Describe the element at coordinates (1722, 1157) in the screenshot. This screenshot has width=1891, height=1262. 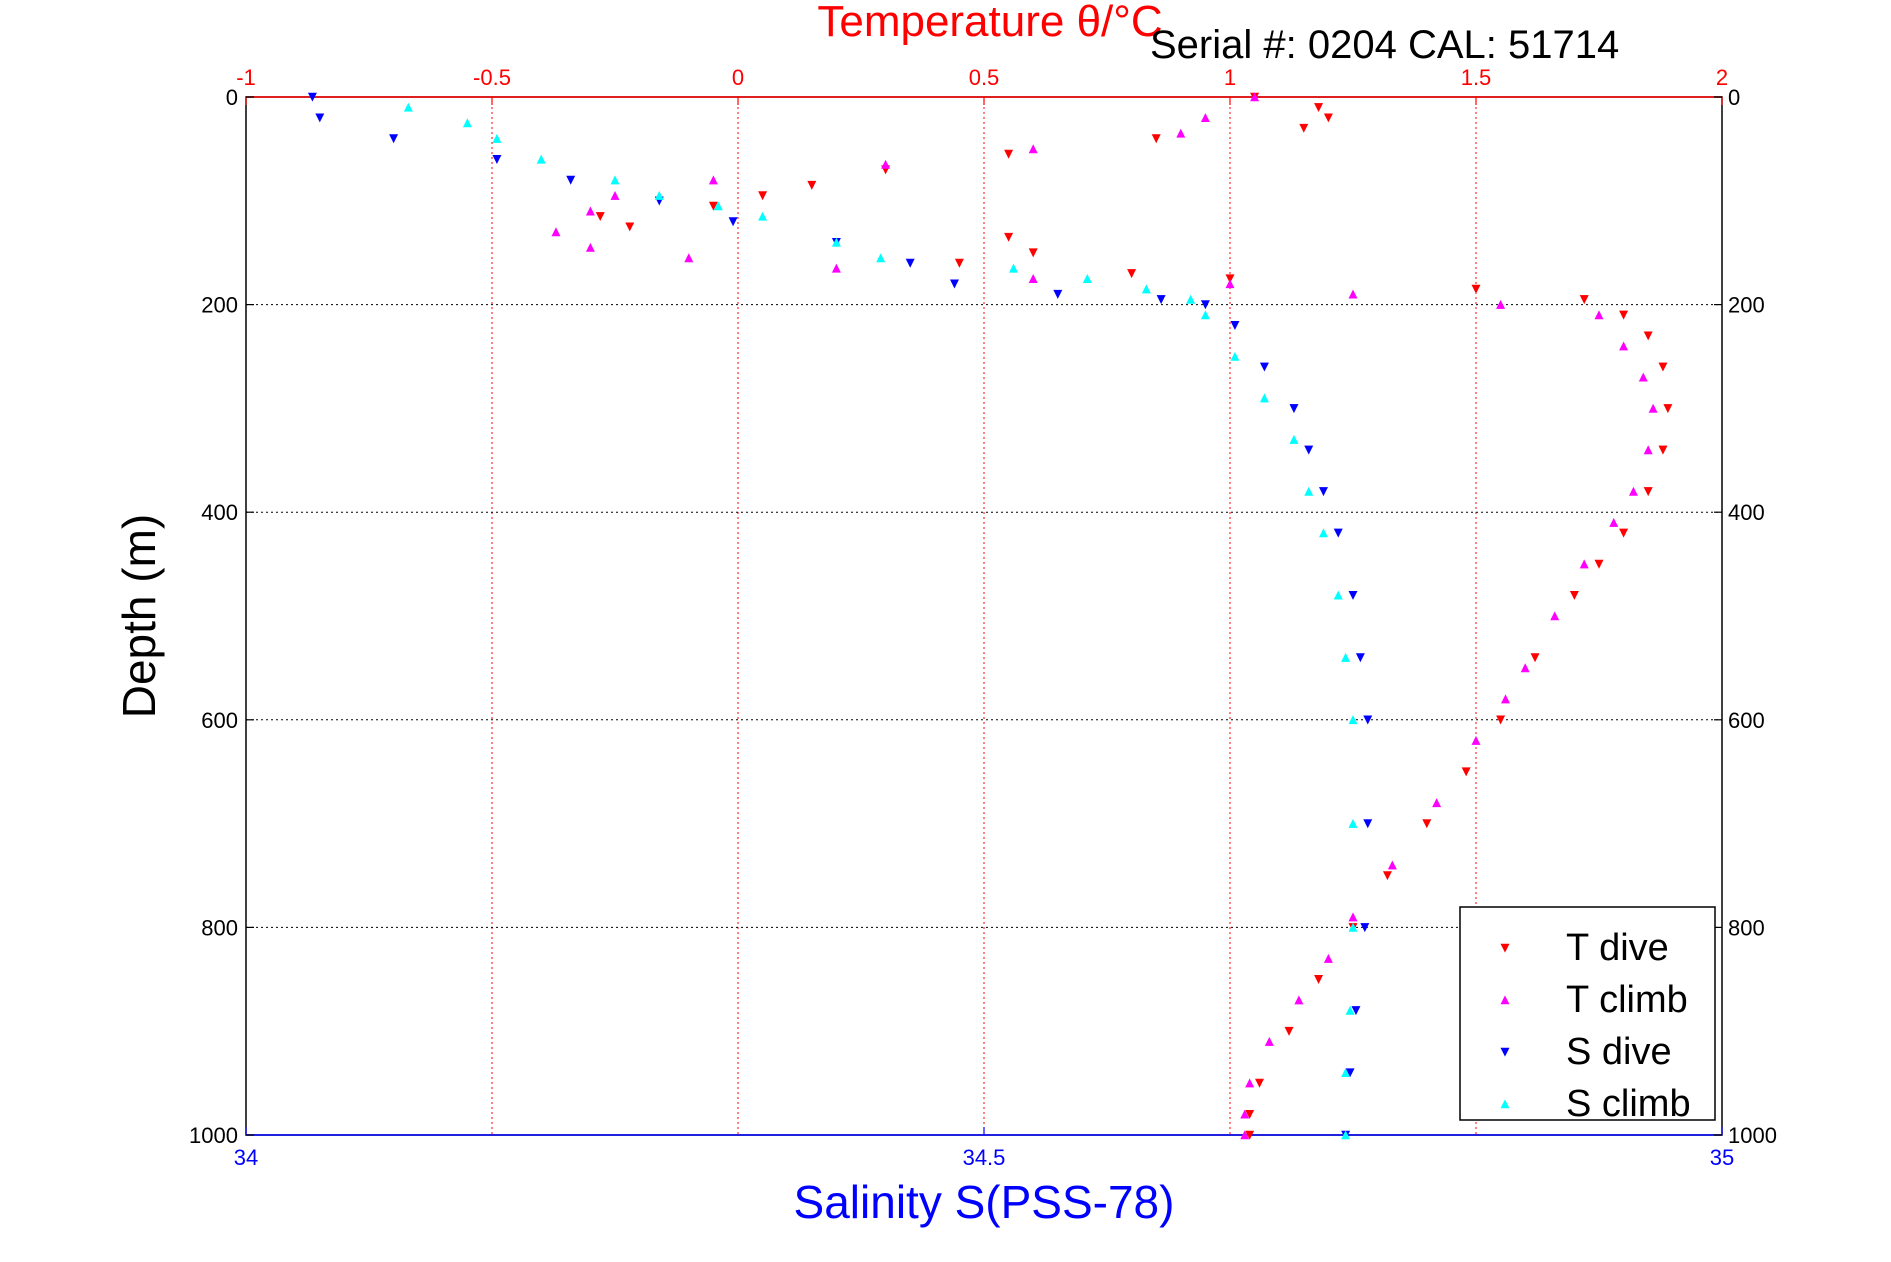
I see `salinity-tick-label: 35` at that location.